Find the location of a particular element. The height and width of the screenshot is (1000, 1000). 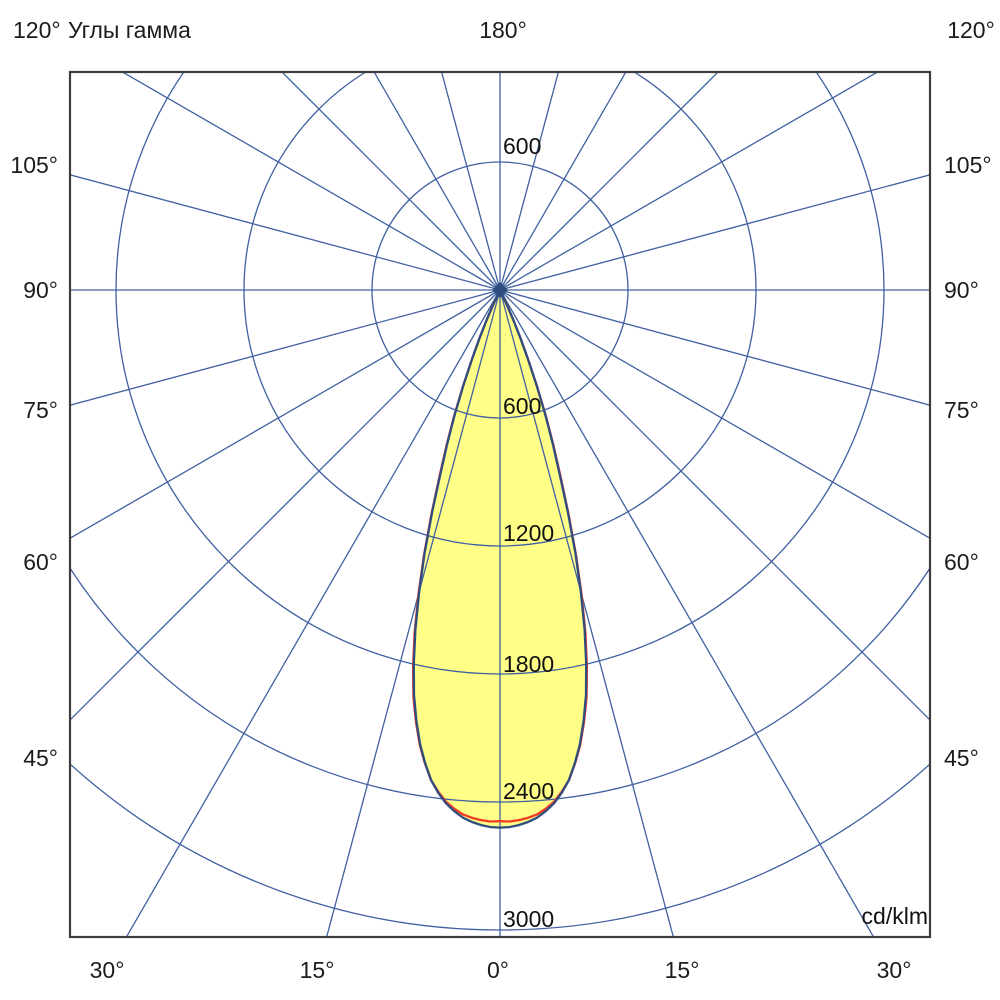

angle-label-bottom-0: 0° is located at coordinates (498, 970).